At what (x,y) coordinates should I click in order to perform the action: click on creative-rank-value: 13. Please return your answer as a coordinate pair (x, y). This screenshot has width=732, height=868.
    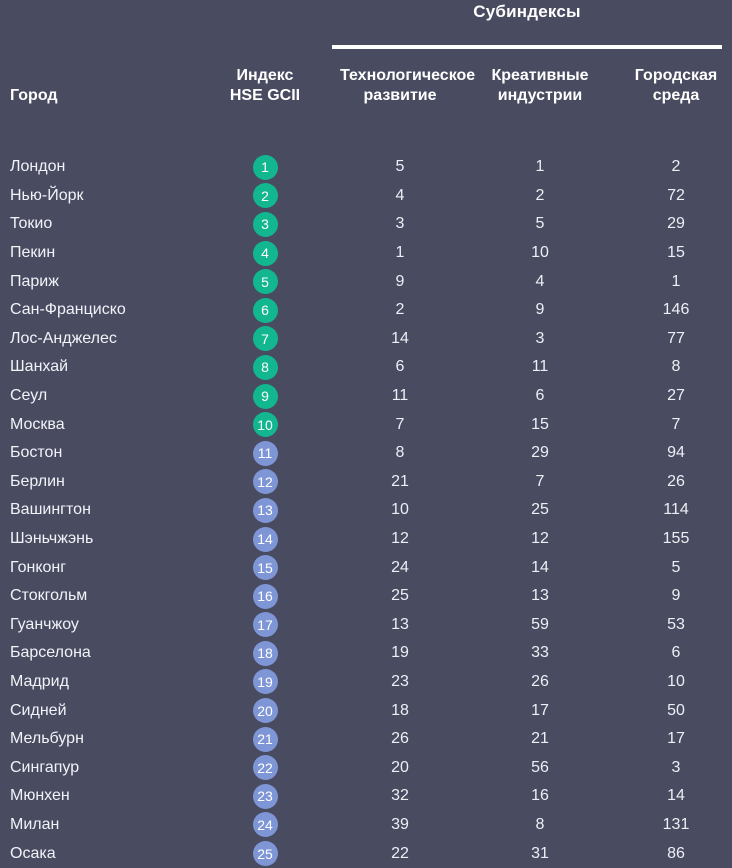
    Looking at the image, I should click on (540, 596).